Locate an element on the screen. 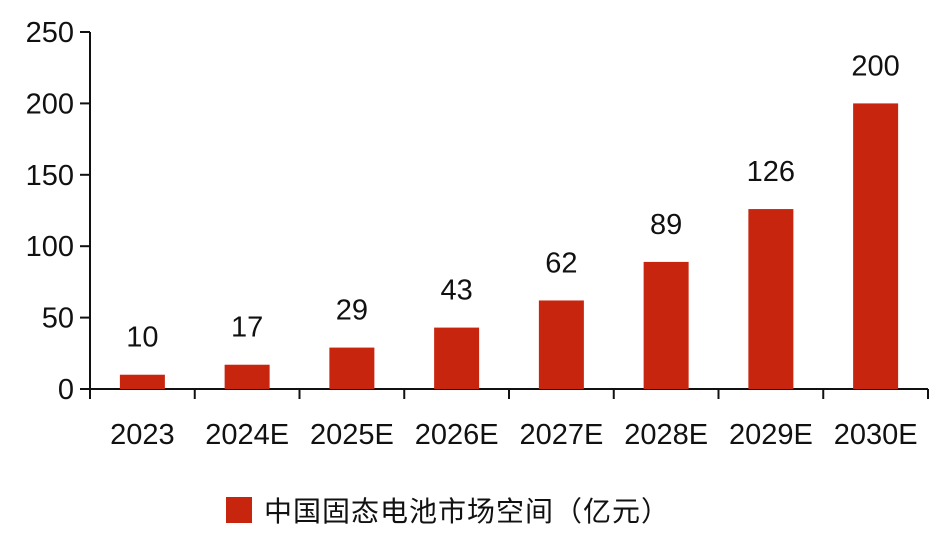  y-tick-label: 0 is located at coordinates (66, 390).